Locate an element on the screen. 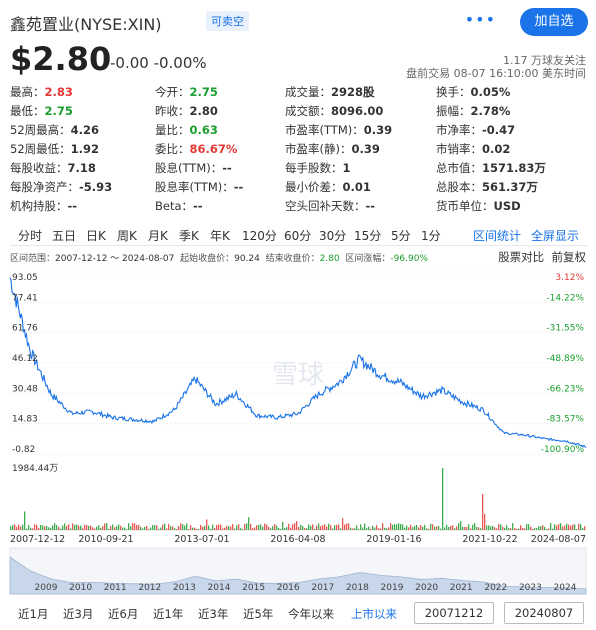 Image resolution: width=596 pixels, height=630 pixels. interval-stats-link: 区间统计 is located at coordinates (497, 236).